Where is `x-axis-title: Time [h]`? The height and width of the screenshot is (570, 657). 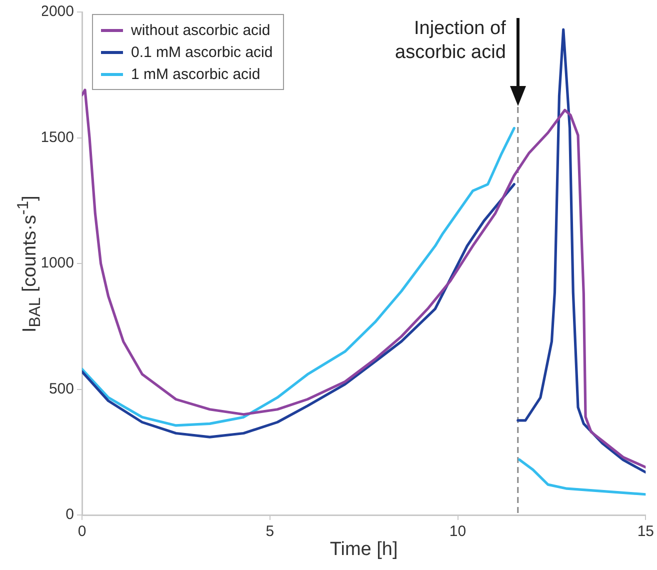 x-axis-title: Time [h] is located at coordinates (363, 550).